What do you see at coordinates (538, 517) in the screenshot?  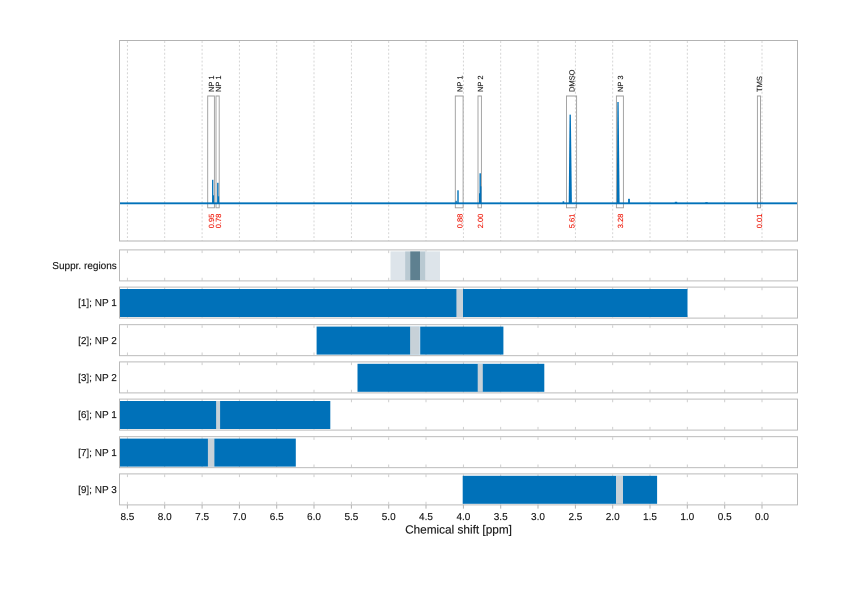 I see `svg-text: 3.0` at bounding box center [538, 517].